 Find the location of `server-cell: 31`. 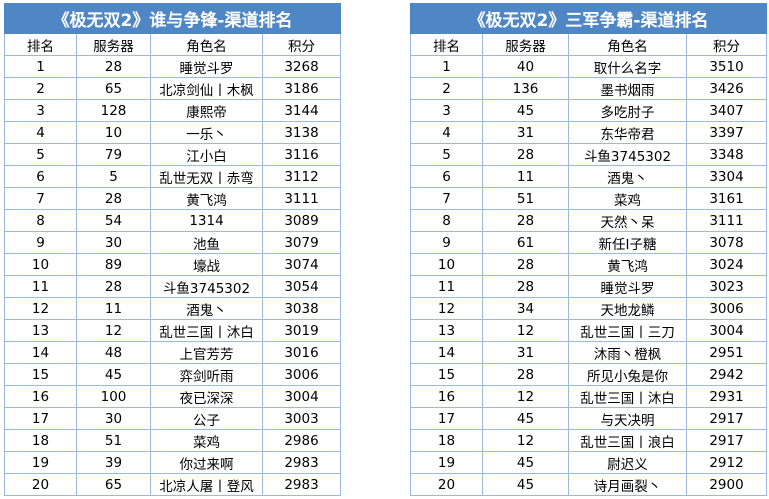

server-cell: 31 is located at coordinates (525, 352).